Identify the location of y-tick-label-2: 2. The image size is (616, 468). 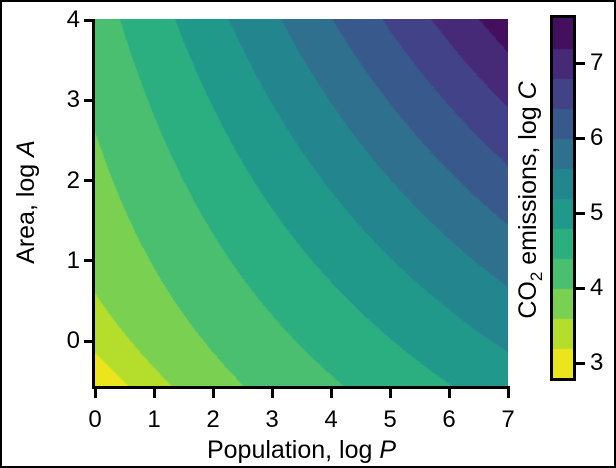
(73, 180).